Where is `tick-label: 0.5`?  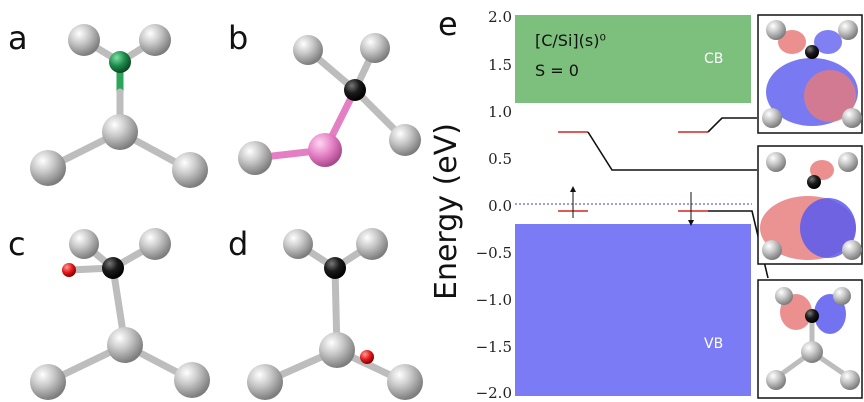
tick-label: 0.5 is located at coordinates (500, 159).